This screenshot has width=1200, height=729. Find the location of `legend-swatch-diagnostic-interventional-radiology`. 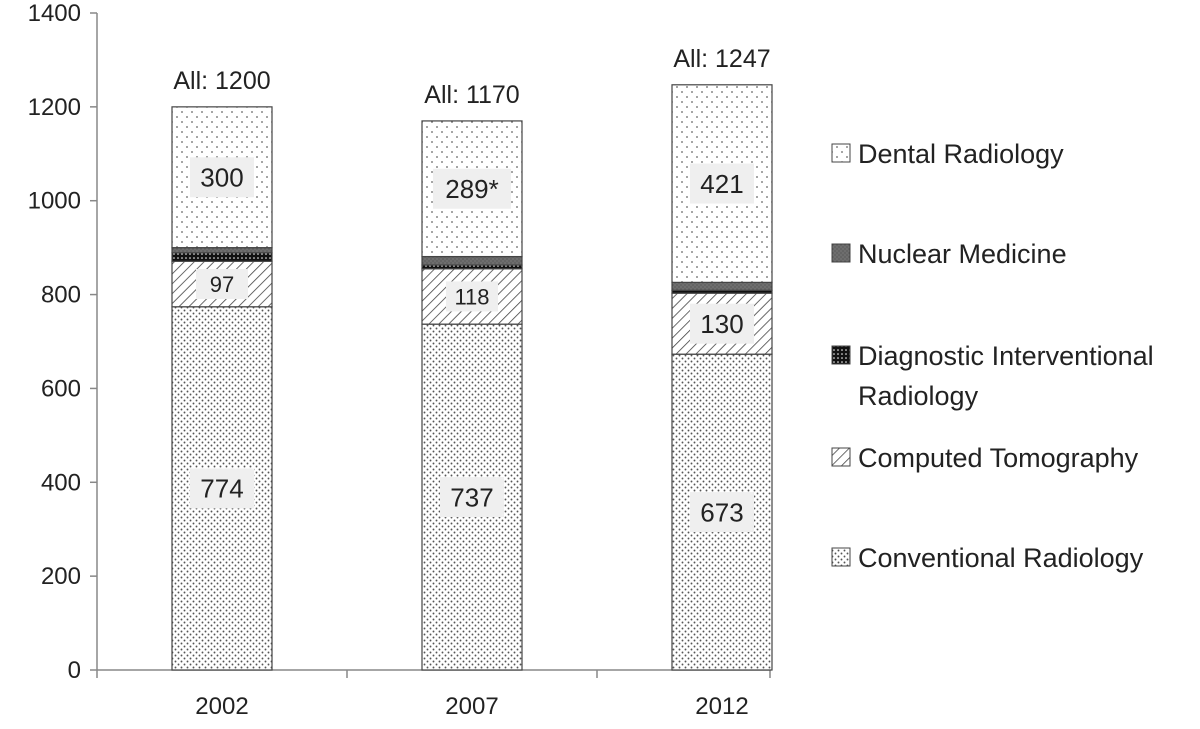

legend-swatch-diagnostic-interventional-radiology is located at coordinates (841, 355).